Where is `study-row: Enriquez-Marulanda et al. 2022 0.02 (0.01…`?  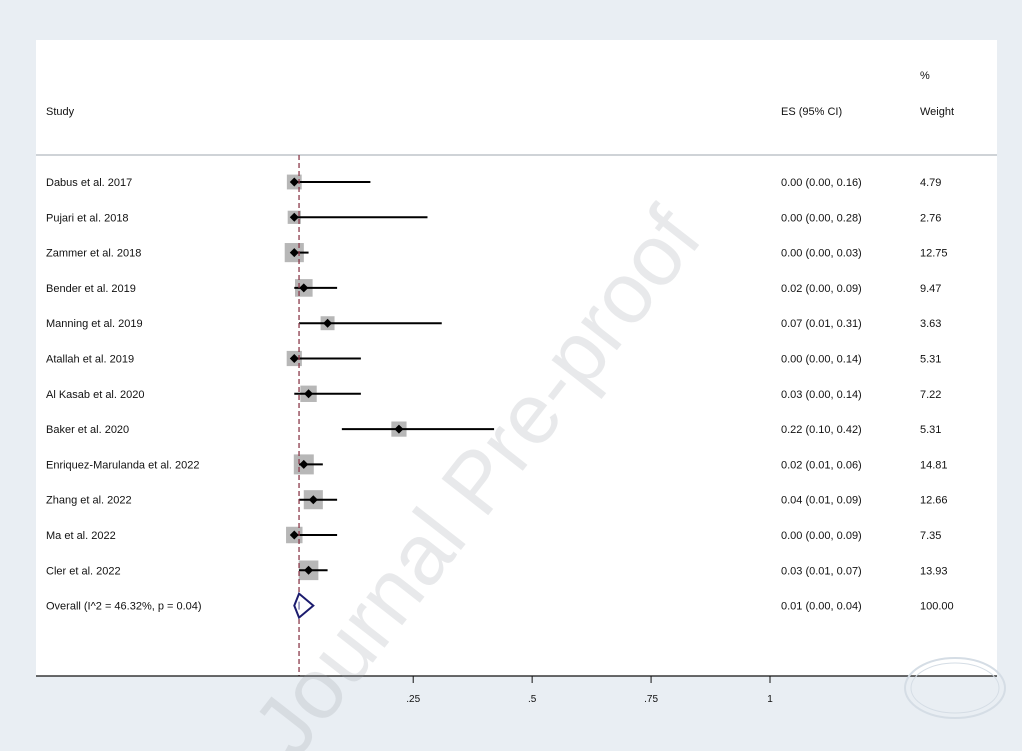 study-row: Enriquez-Marulanda et al. 2022 0.02 (0.01… is located at coordinates (497, 464).